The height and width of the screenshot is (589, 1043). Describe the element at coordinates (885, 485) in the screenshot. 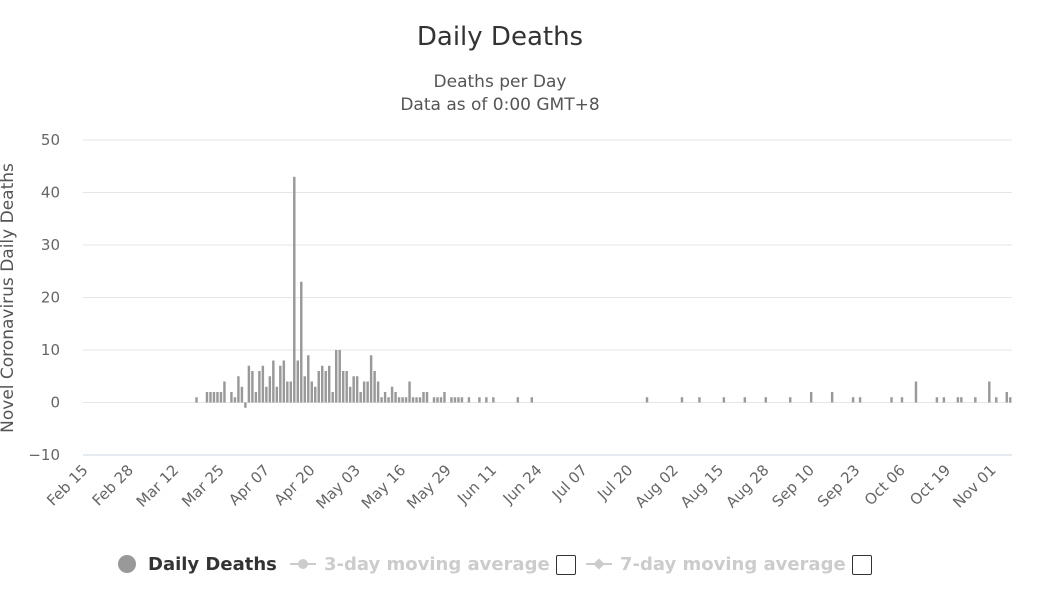

I see `x-tick-label: Oct 06` at that location.